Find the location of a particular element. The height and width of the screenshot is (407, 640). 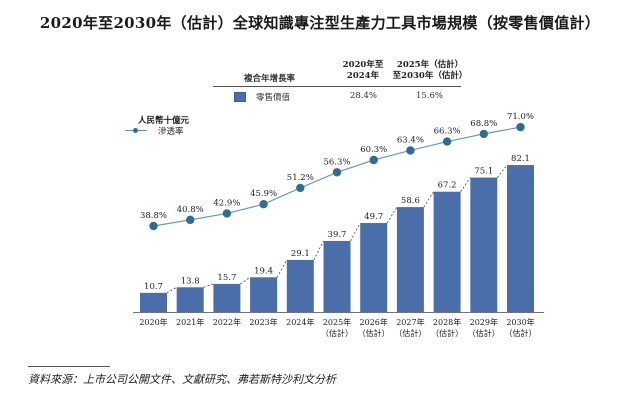

cagr-col2-header: 2025年（估計） 至2030年（估計） is located at coordinates (430, 71).